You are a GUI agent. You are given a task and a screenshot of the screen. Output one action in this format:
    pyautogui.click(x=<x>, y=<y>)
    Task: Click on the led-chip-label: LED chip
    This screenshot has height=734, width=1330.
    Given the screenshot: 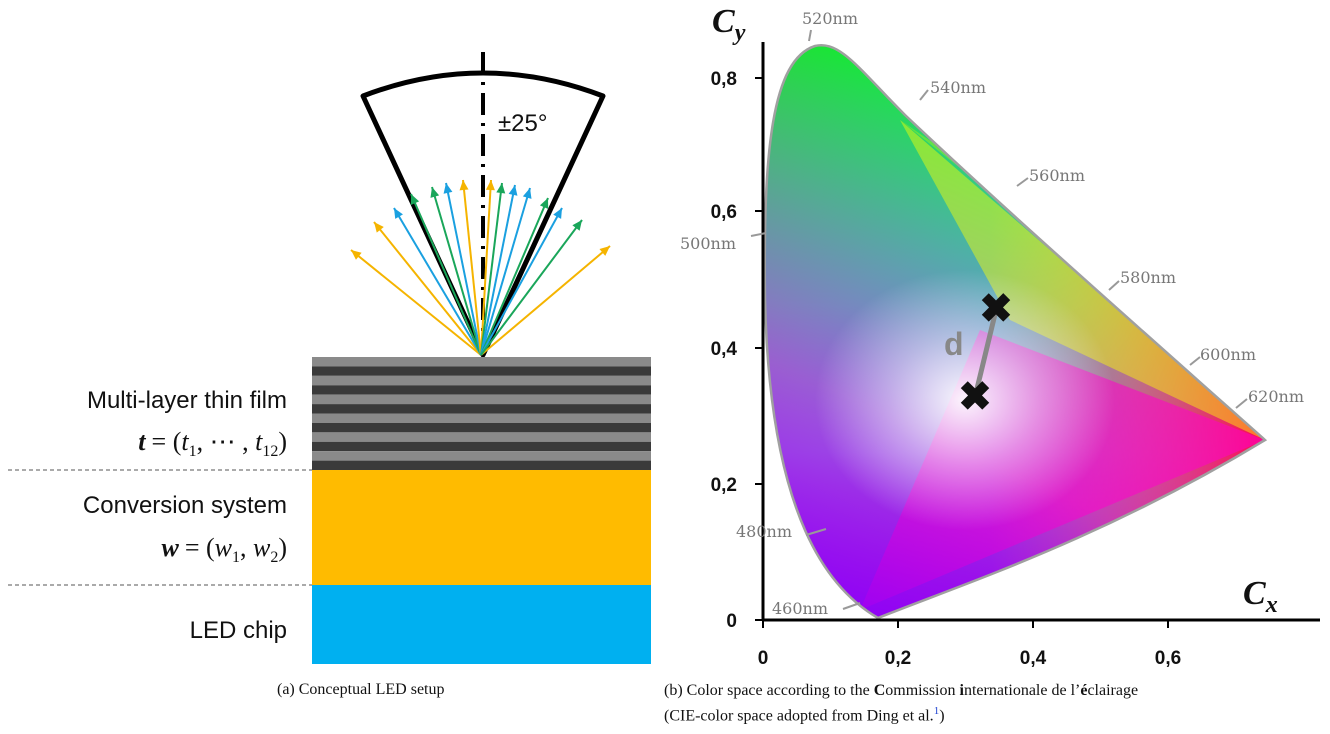 What is the action you would take?
    pyautogui.click(x=238, y=630)
    